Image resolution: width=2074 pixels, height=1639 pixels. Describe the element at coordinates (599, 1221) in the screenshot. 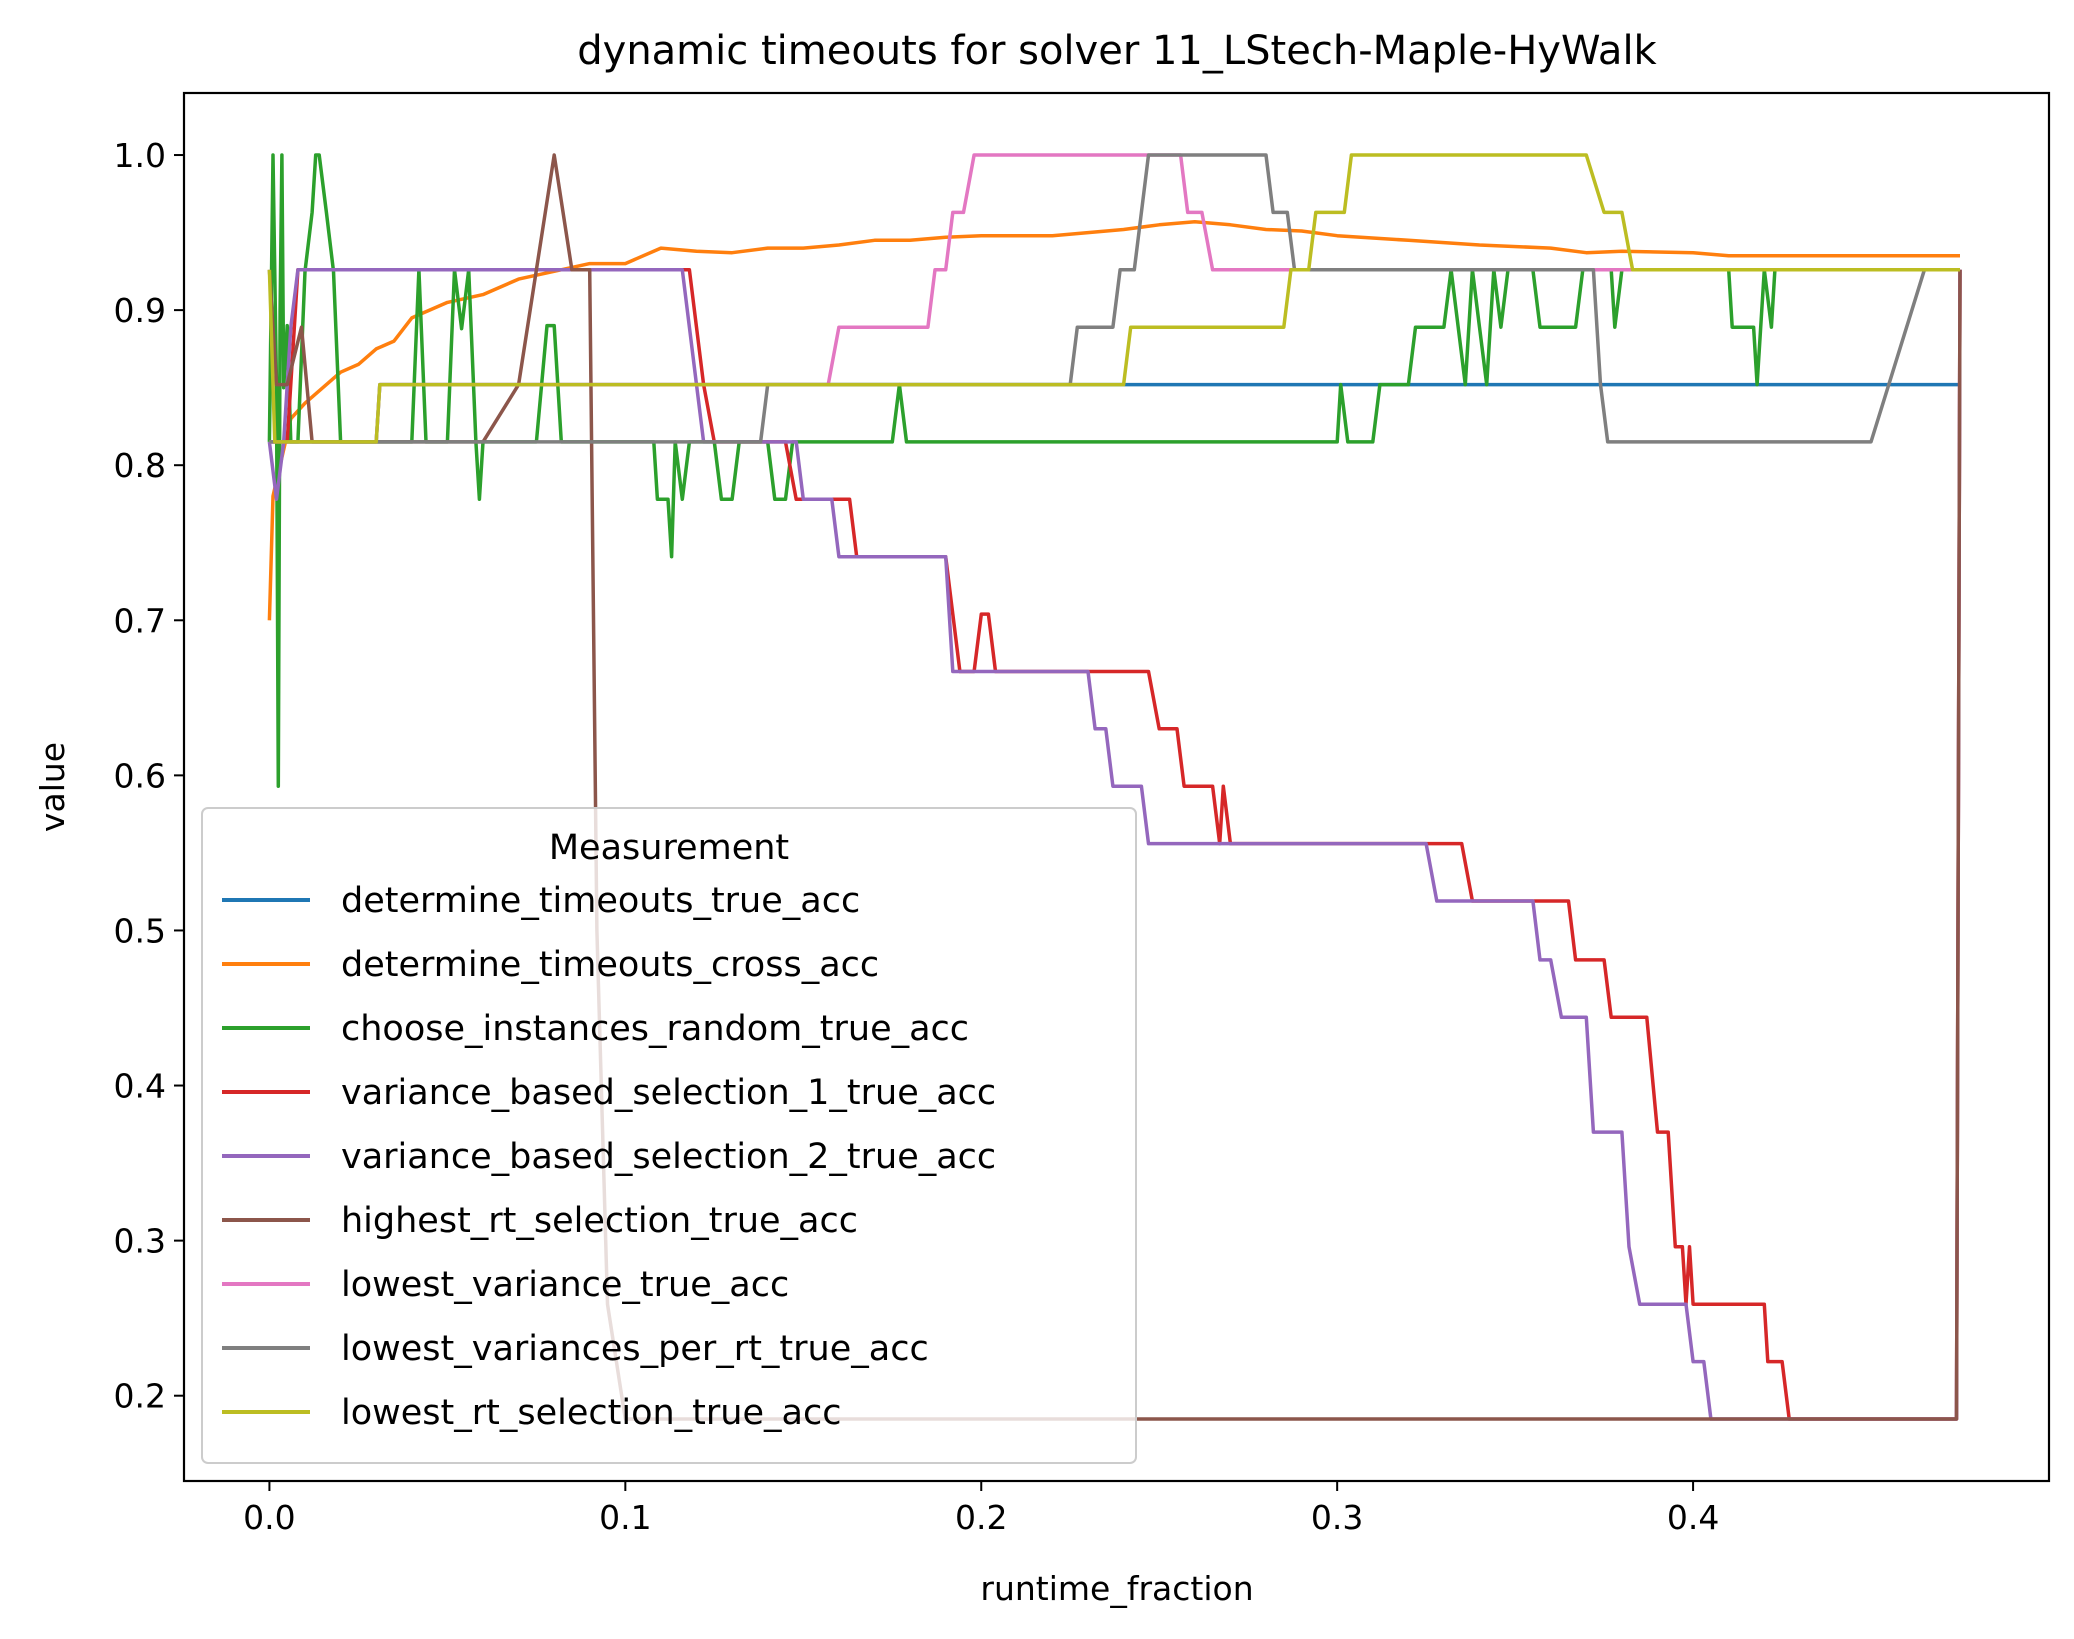

I see `legend-label: highest_rt_selection_true_acc` at that location.